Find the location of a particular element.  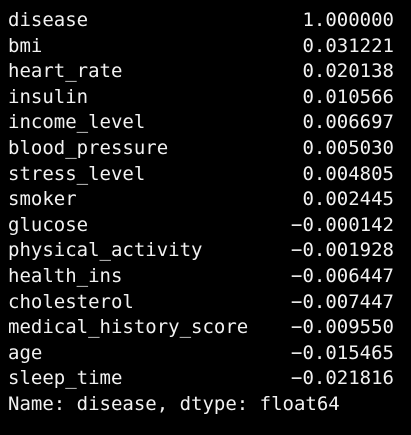

table-row: income_level 0.006697 is located at coordinates (201, 123).